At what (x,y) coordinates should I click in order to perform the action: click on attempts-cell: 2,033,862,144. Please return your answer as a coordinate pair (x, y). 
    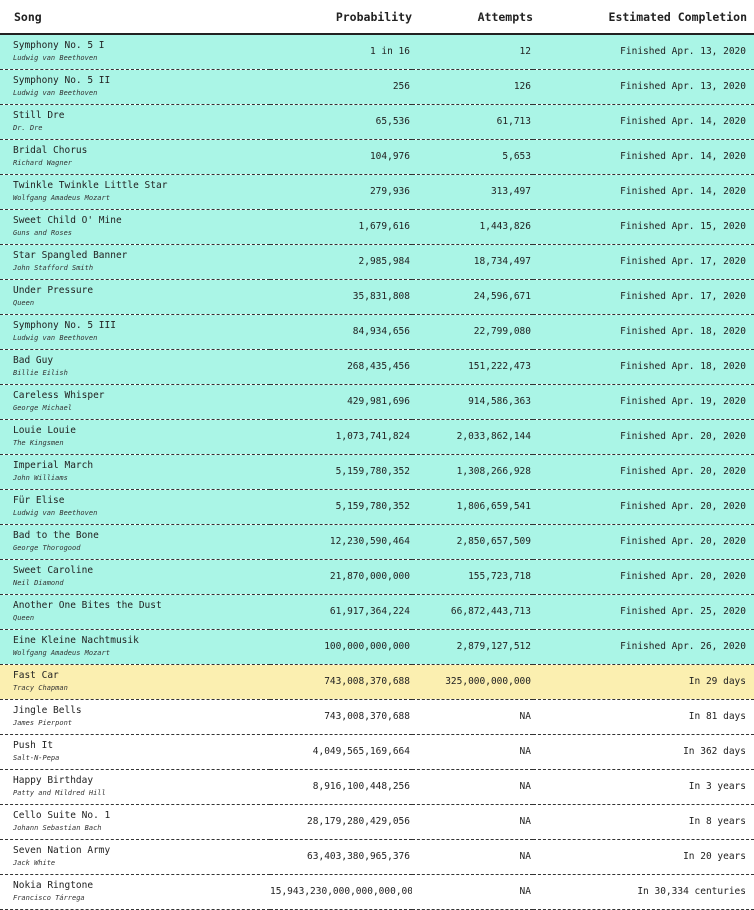
    Looking at the image, I should click on (472, 437).